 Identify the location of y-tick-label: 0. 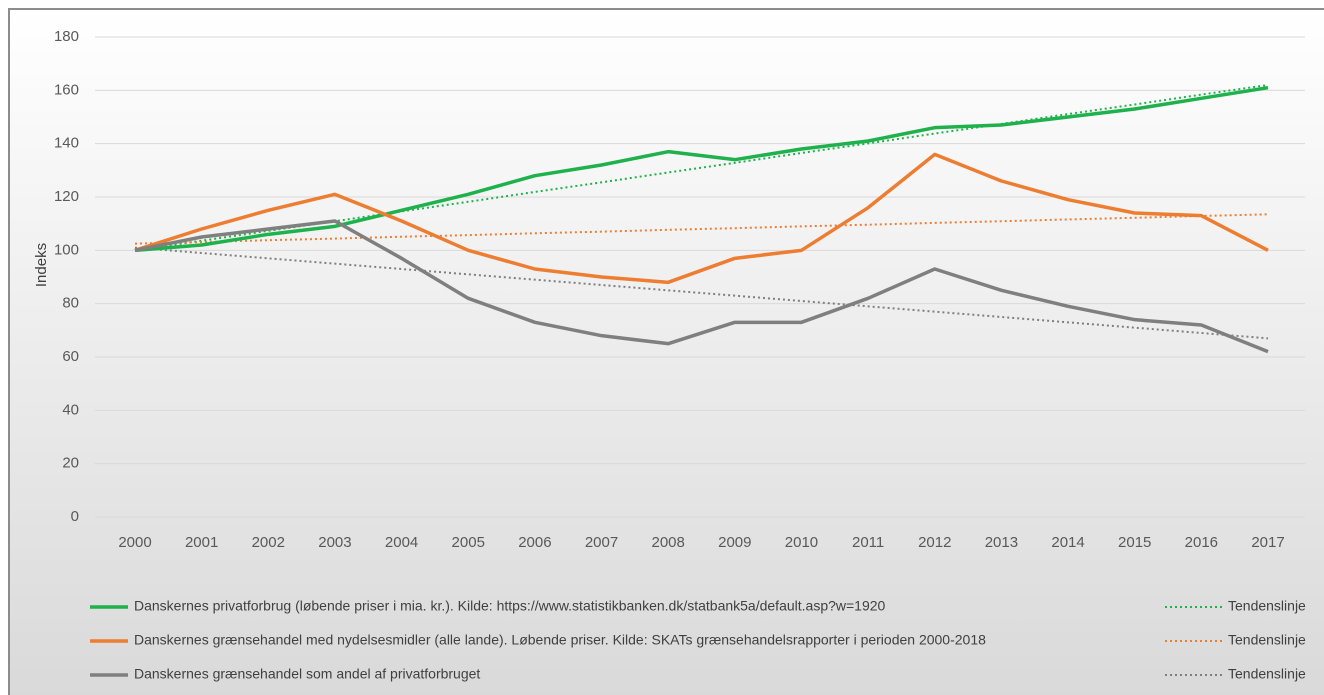
(75, 516).